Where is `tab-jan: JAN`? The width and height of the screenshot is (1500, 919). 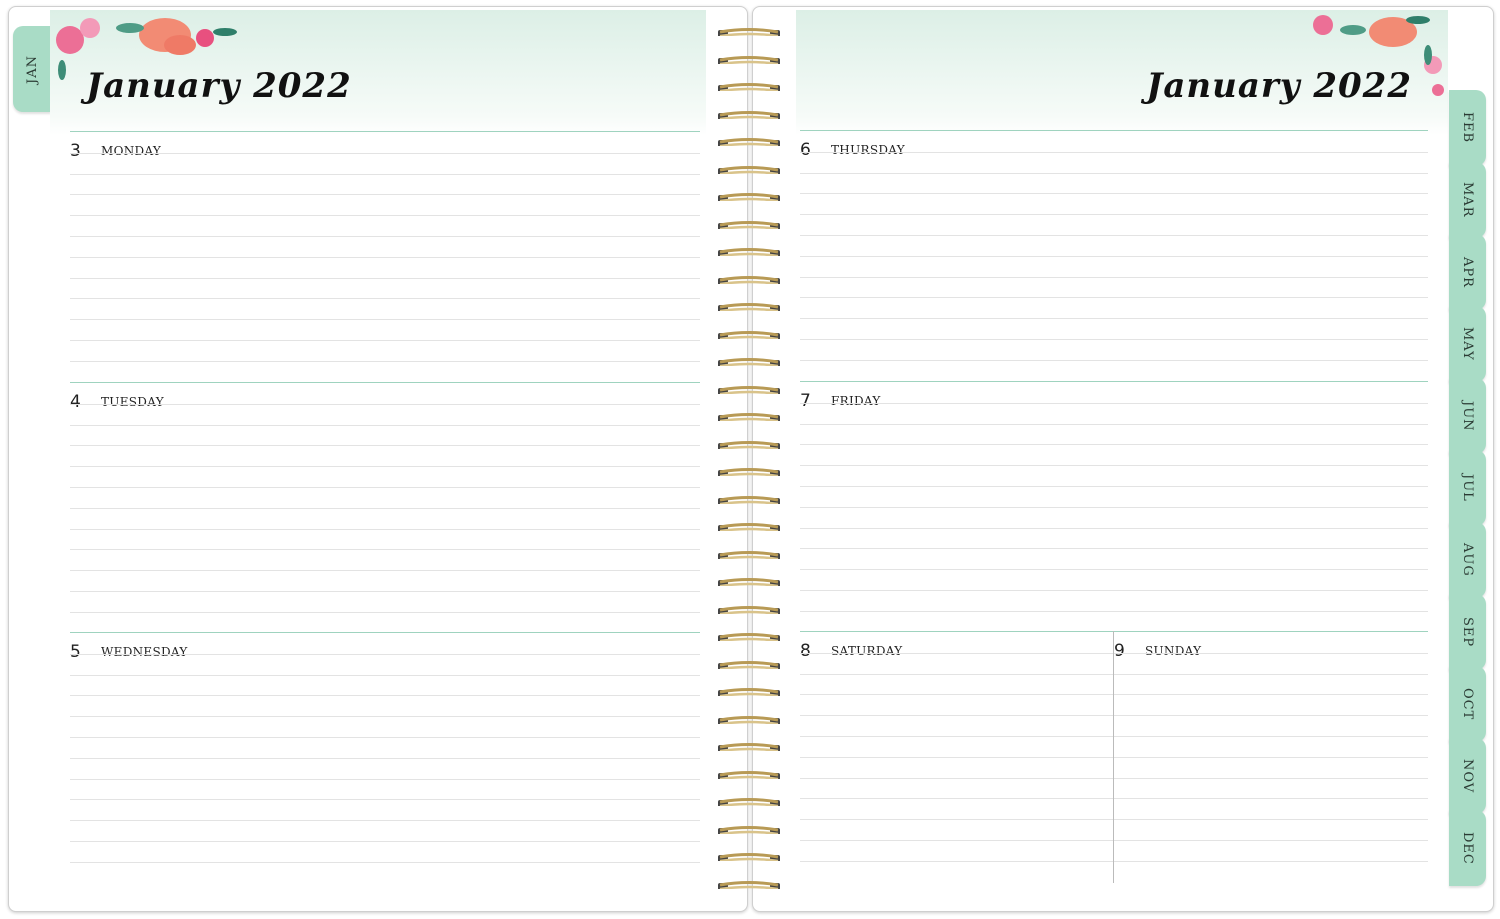 tab-jan: JAN is located at coordinates (32, 69).